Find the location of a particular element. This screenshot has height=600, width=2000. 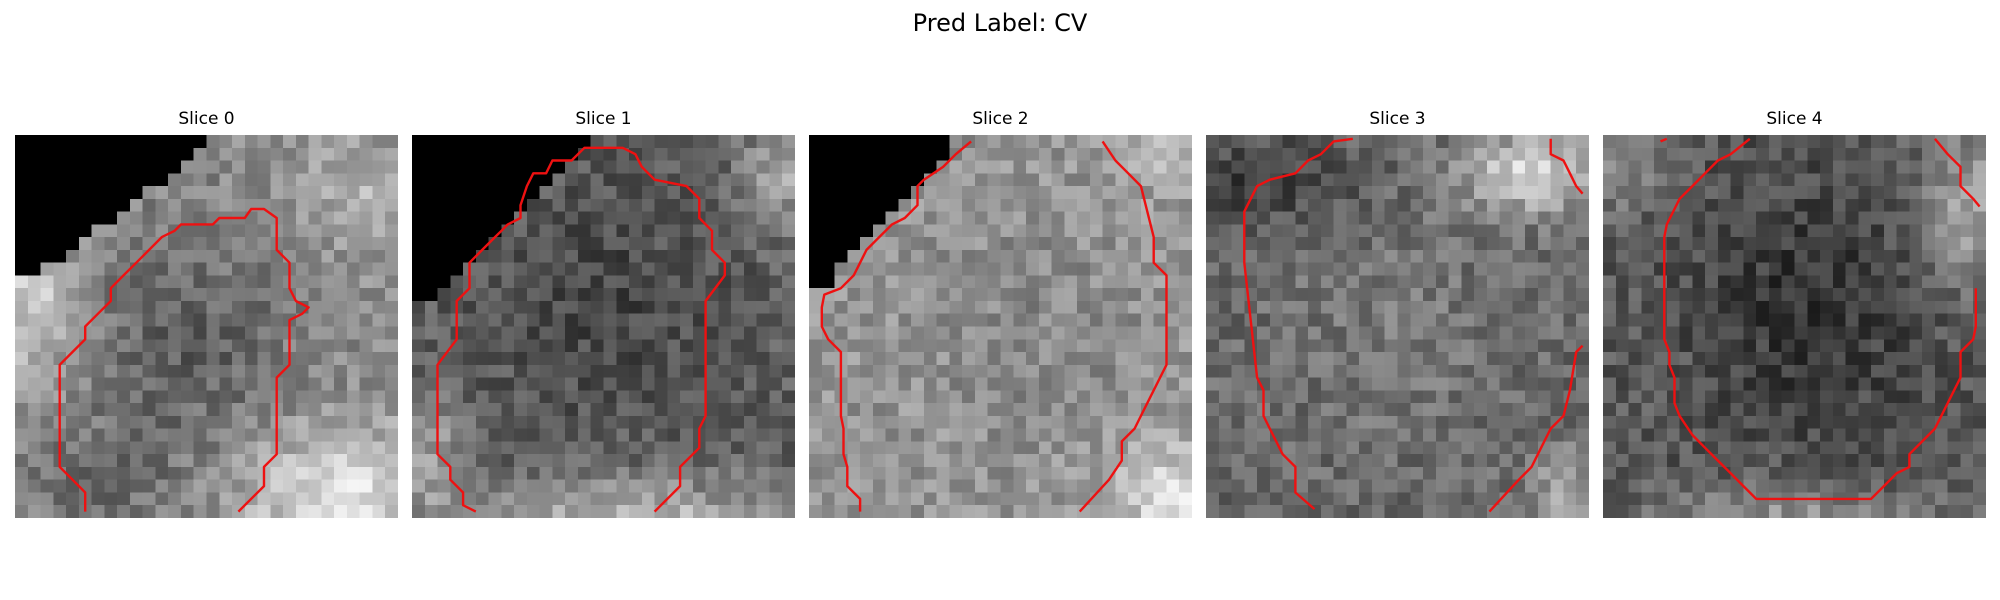

slice-4-panel: Slice 4 is located at coordinates (1794, 313).